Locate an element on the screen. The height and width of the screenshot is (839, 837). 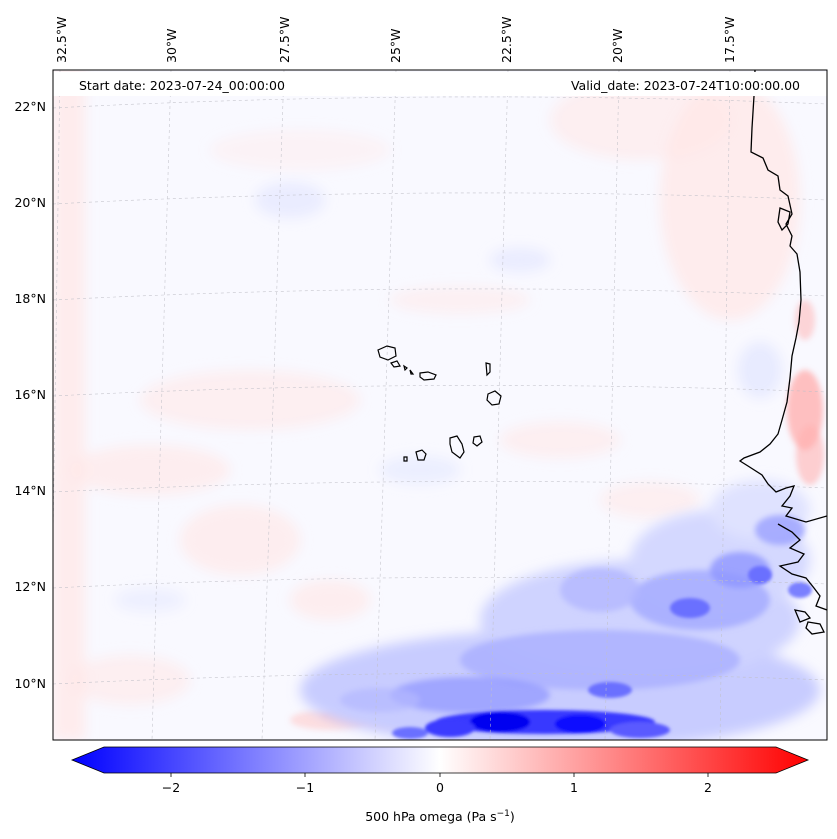
lon-label: 17.5°W is located at coordinates (729, 40).